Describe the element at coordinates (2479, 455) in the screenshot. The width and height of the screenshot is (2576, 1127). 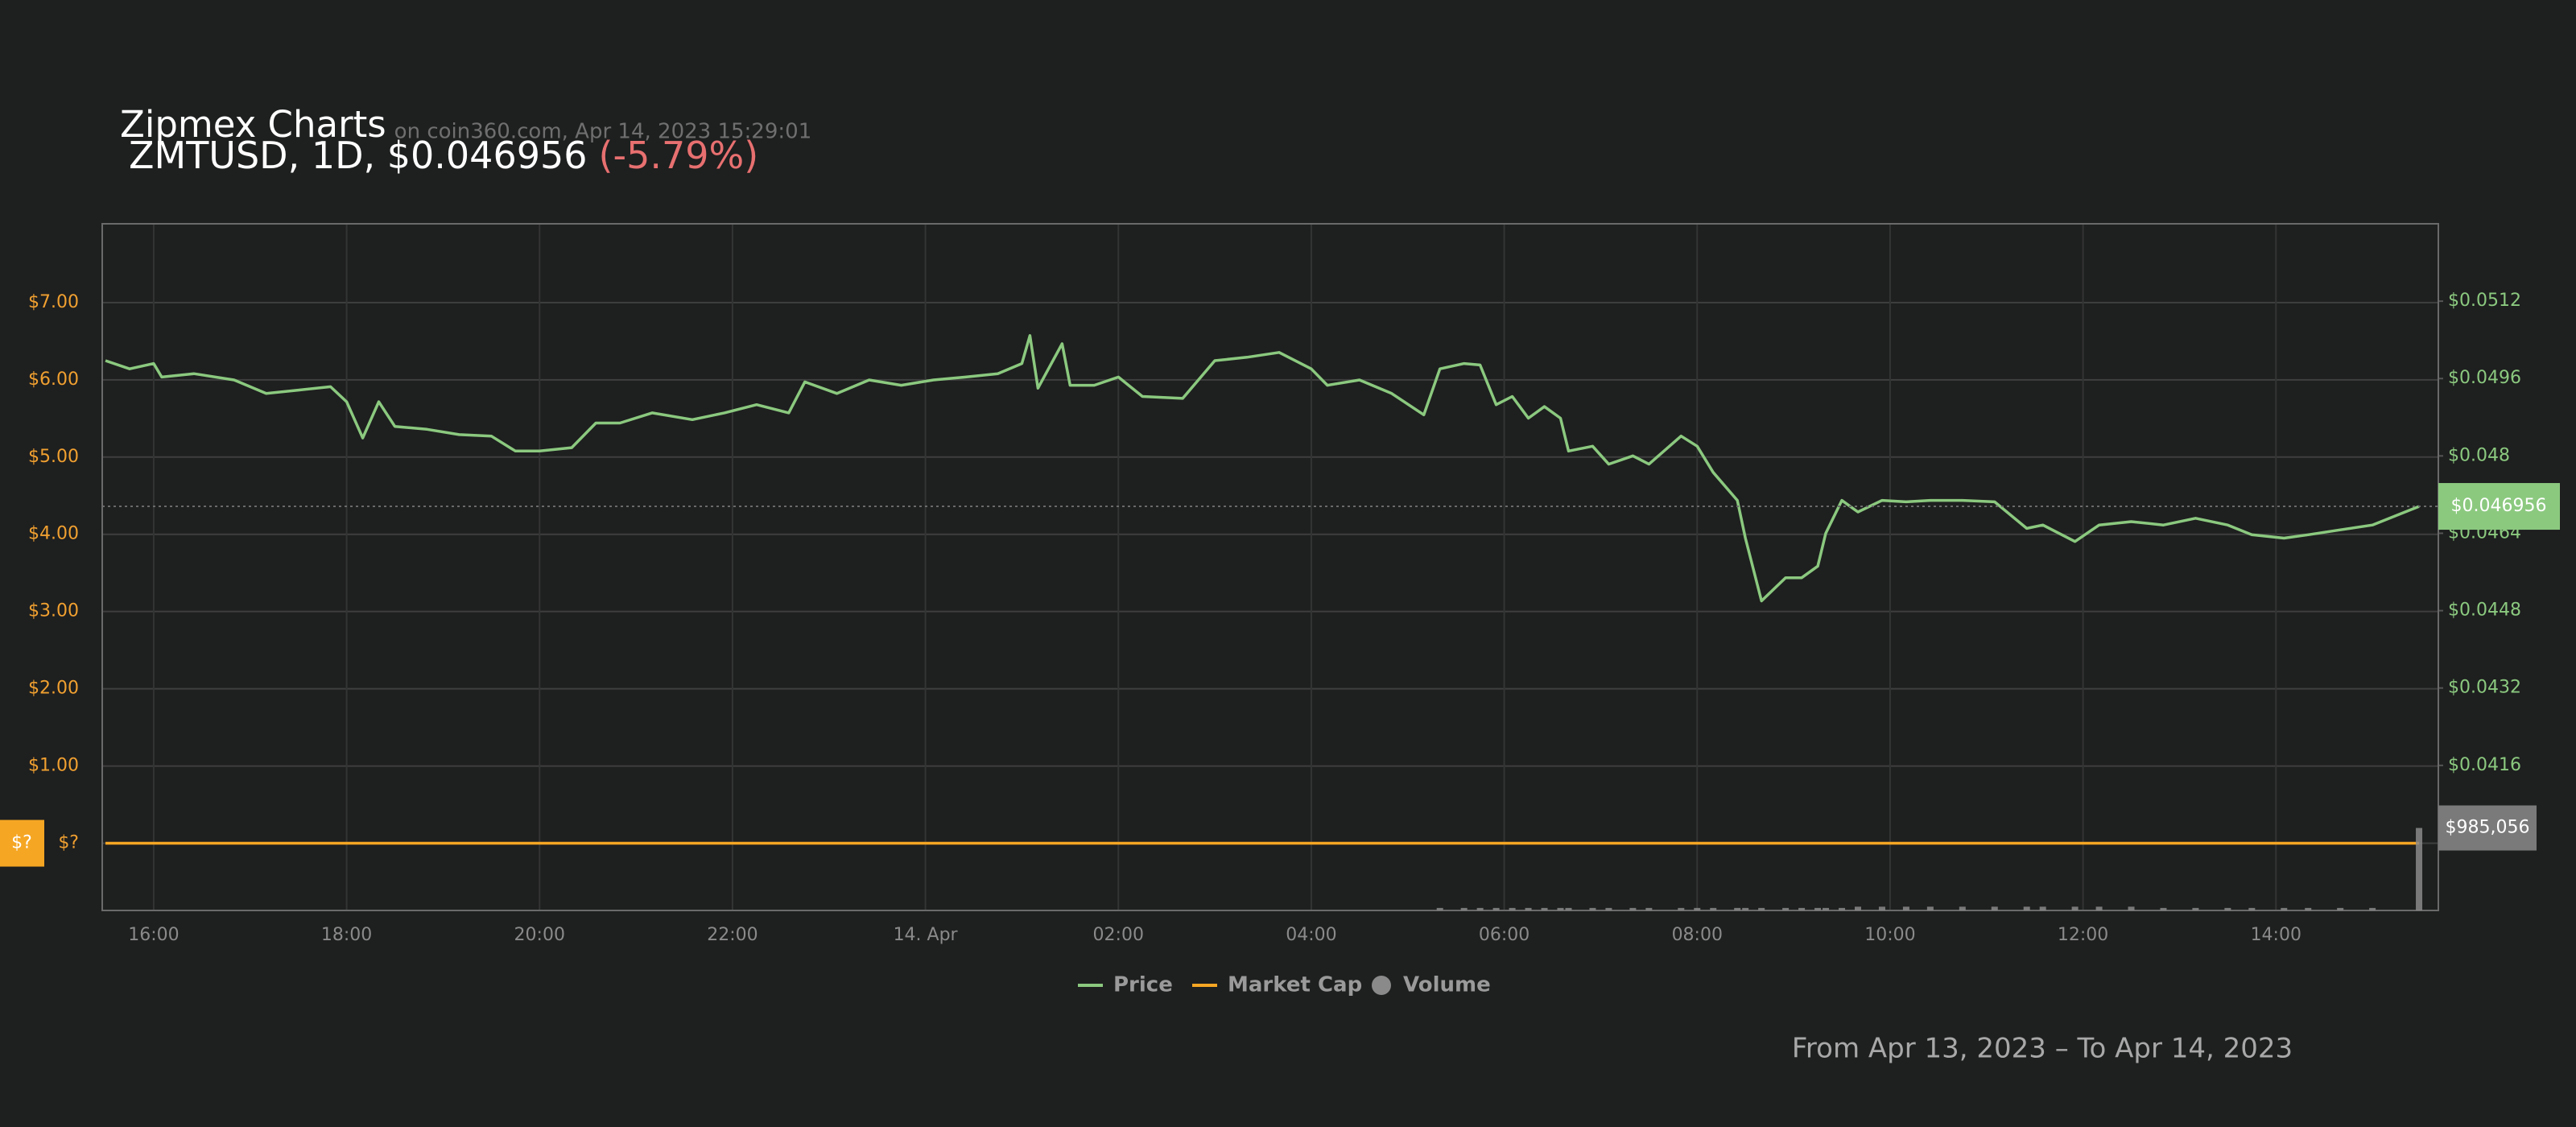
I see `y2-tick-label: $0.048` at that location.